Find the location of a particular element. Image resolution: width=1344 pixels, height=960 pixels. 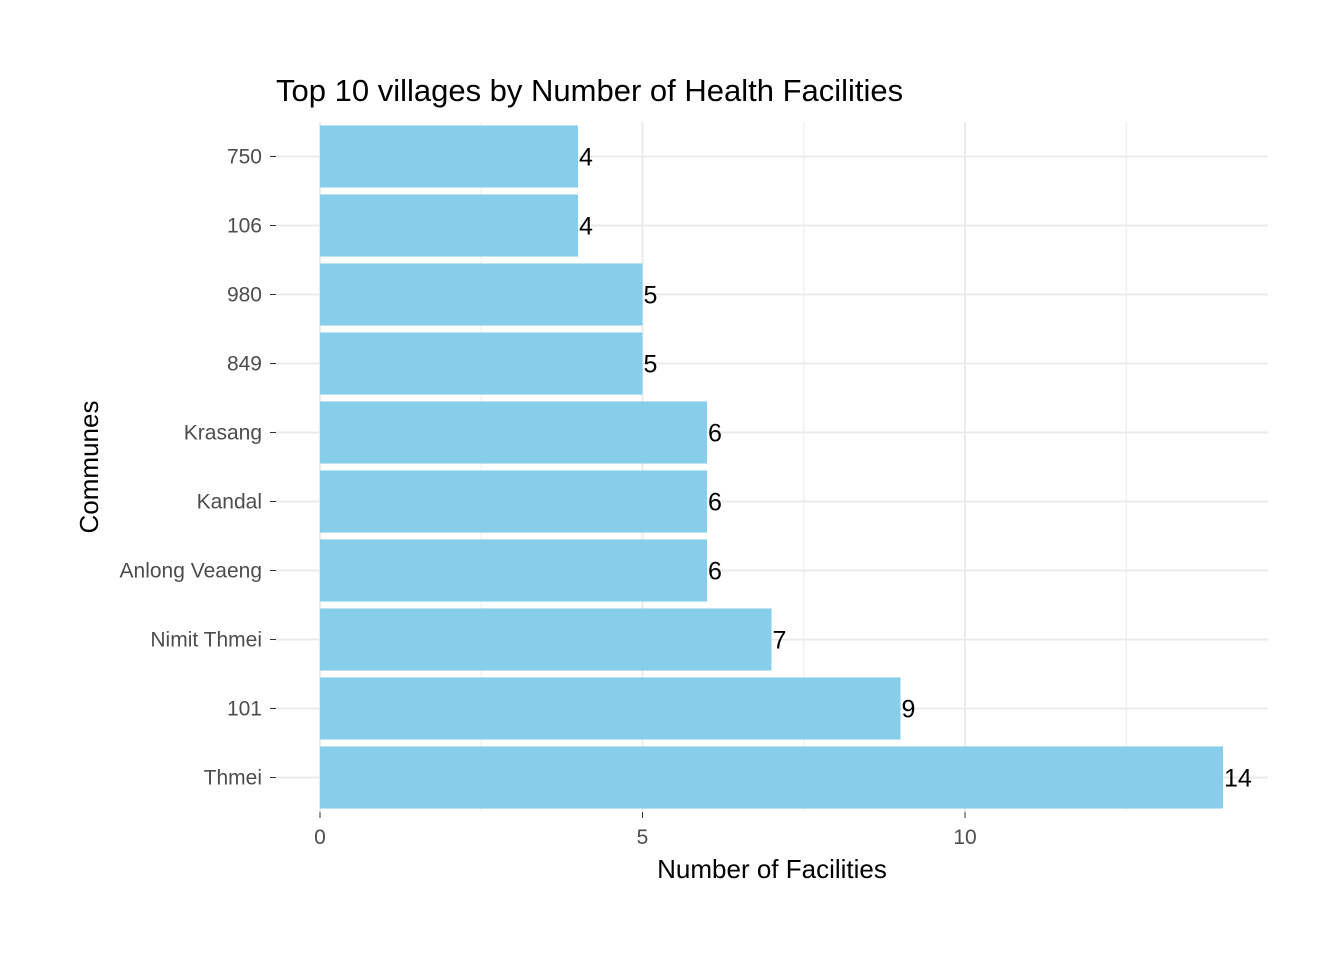

y-tick-label: 750 is located at coordinates (244, 157).